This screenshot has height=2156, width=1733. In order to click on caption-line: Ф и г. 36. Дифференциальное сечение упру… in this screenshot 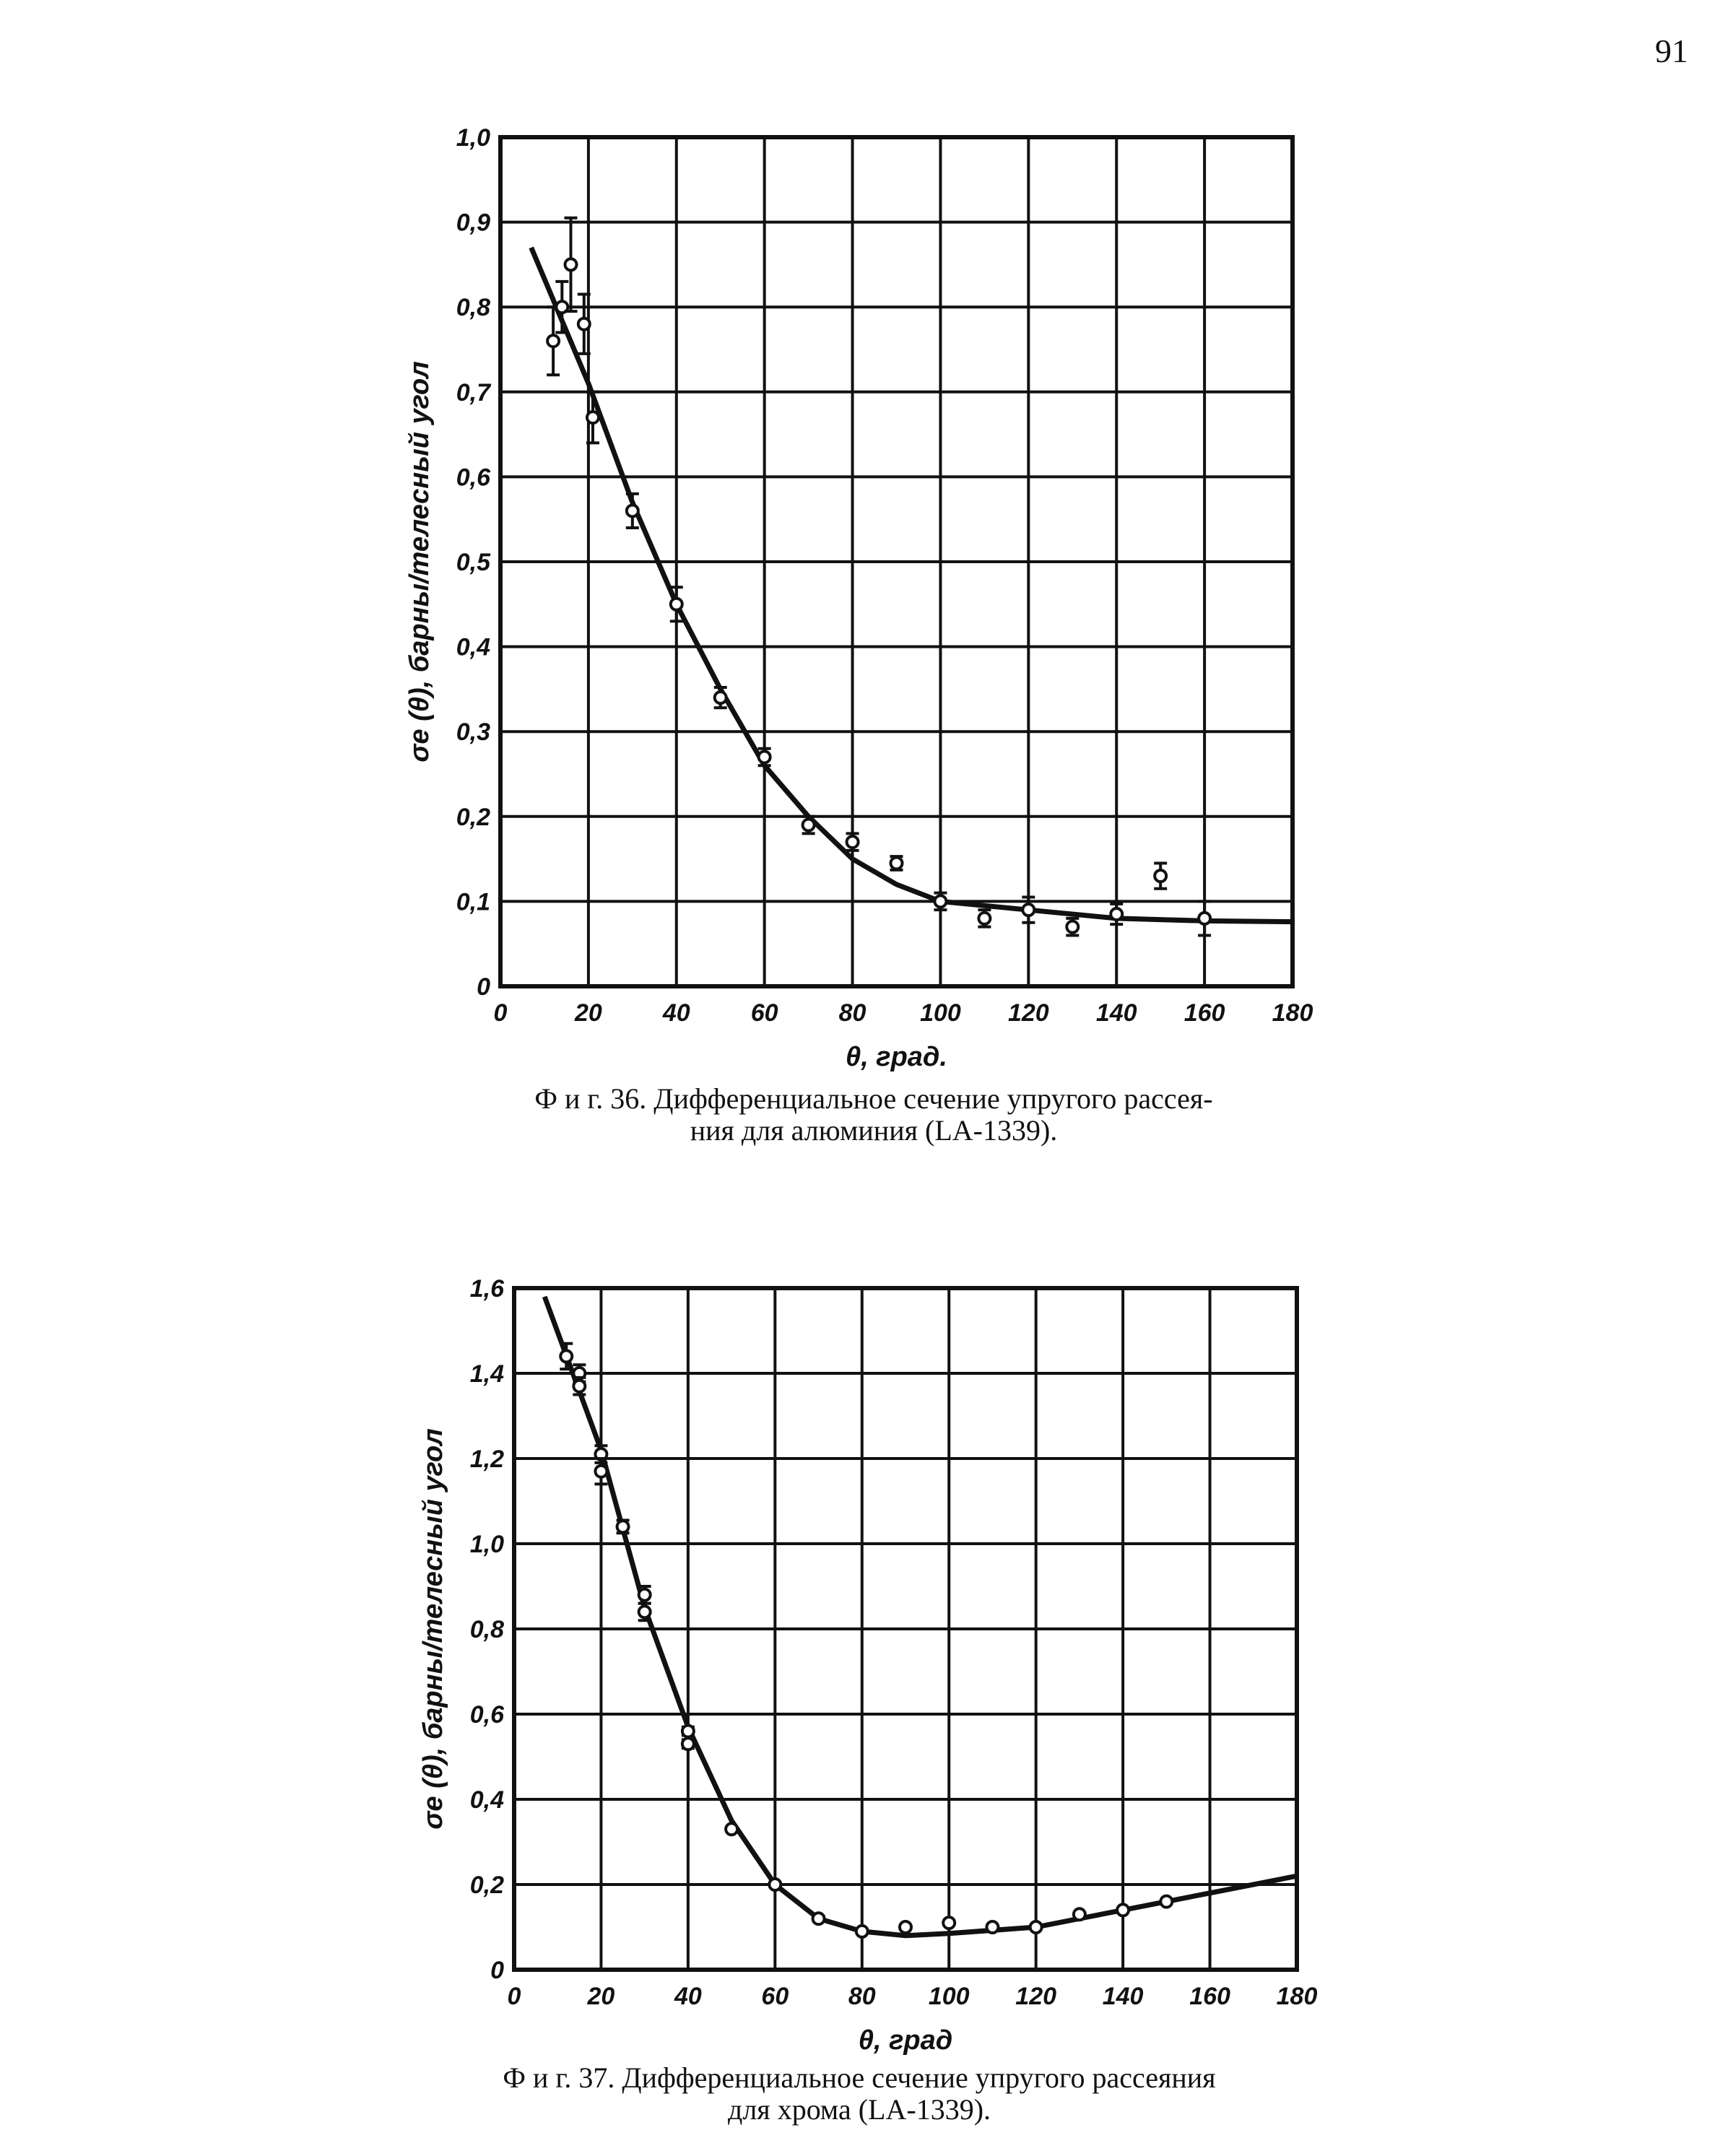, I will do `click(873, 1098)`.